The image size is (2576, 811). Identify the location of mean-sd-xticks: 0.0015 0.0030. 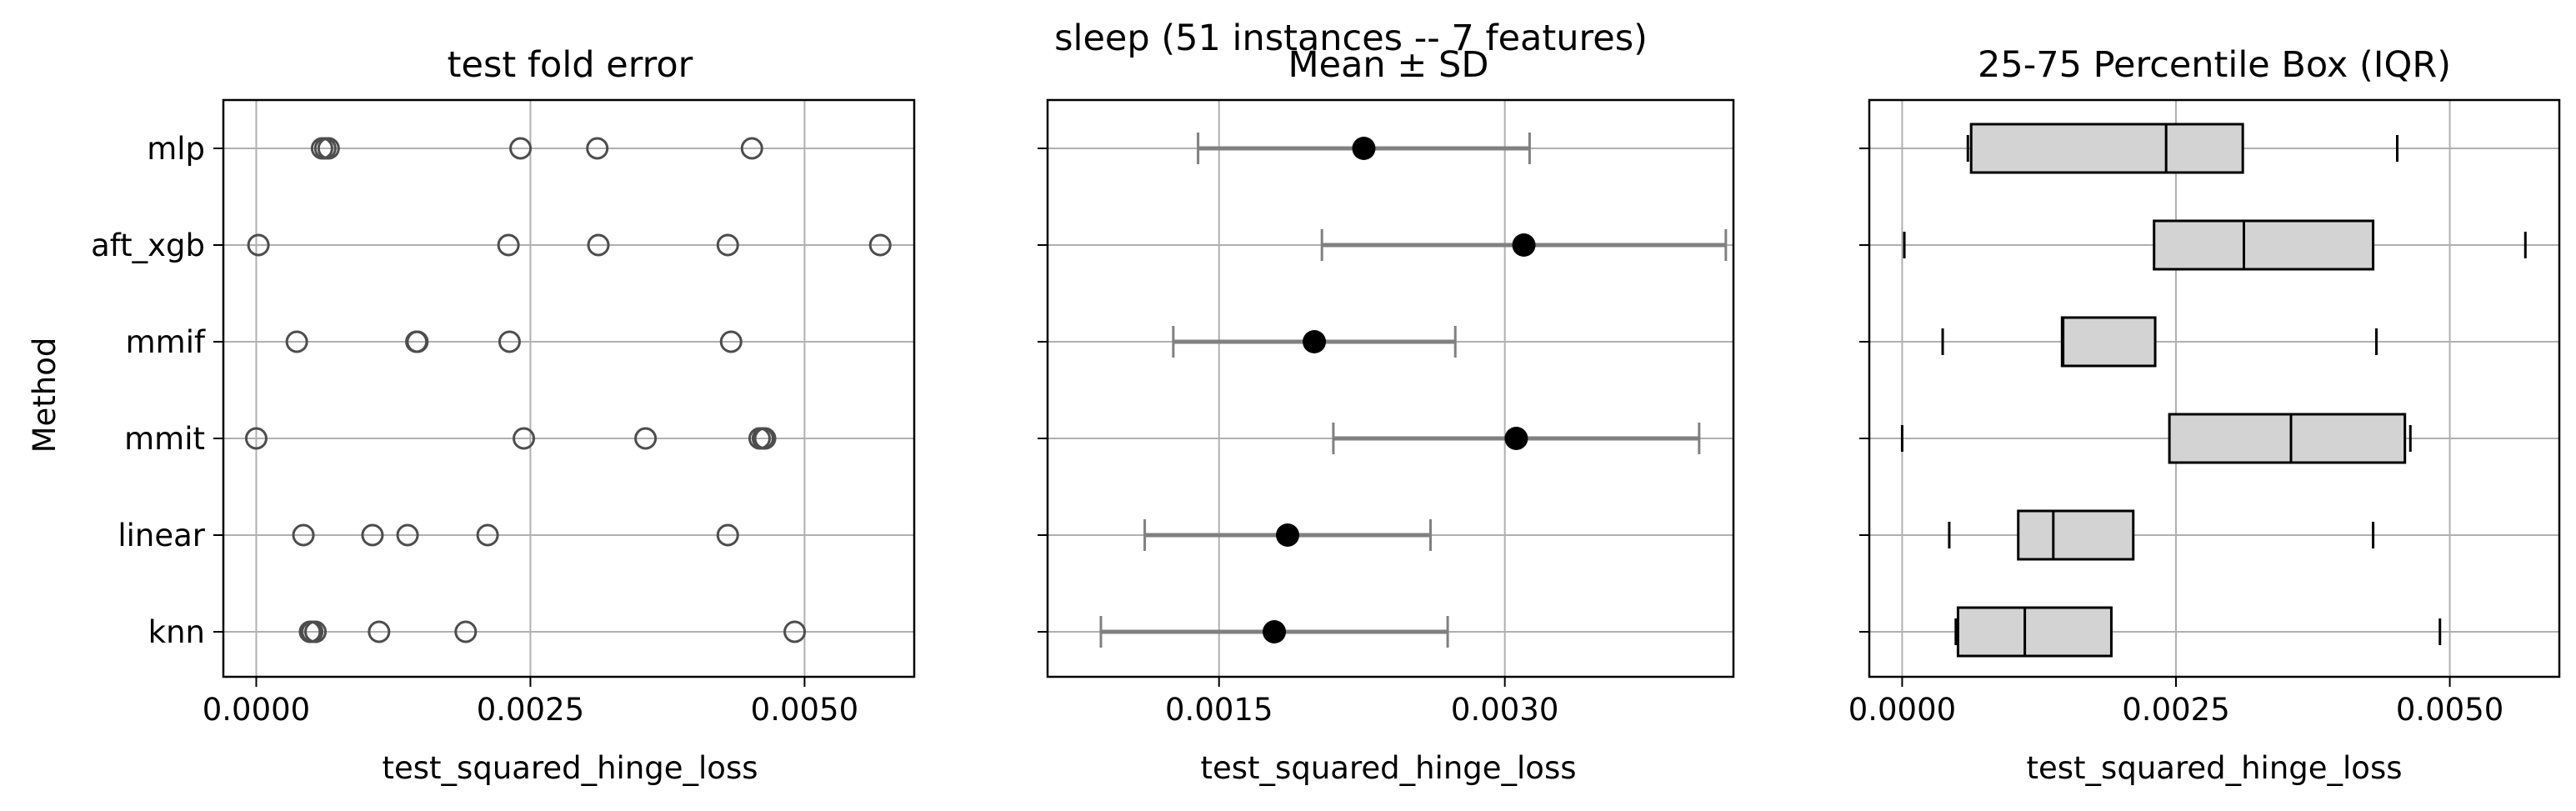
(1362, 702).